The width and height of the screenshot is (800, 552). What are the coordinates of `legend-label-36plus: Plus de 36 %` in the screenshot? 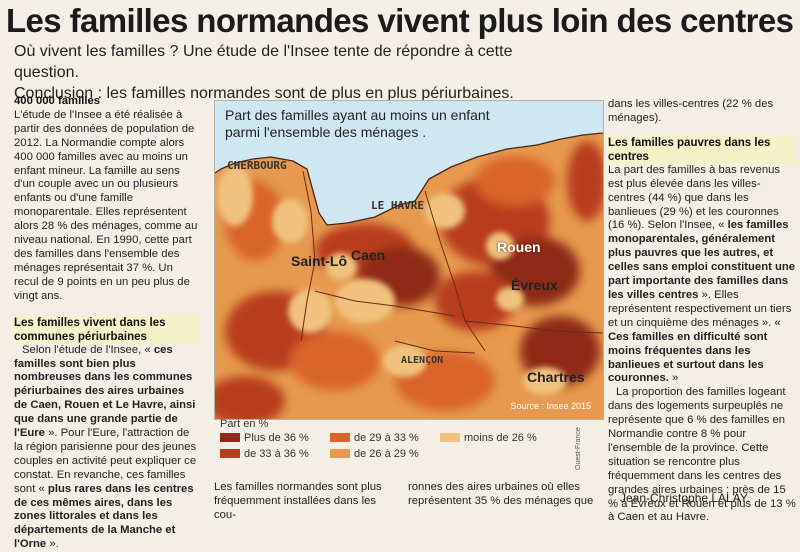 It's located at (276, 438).